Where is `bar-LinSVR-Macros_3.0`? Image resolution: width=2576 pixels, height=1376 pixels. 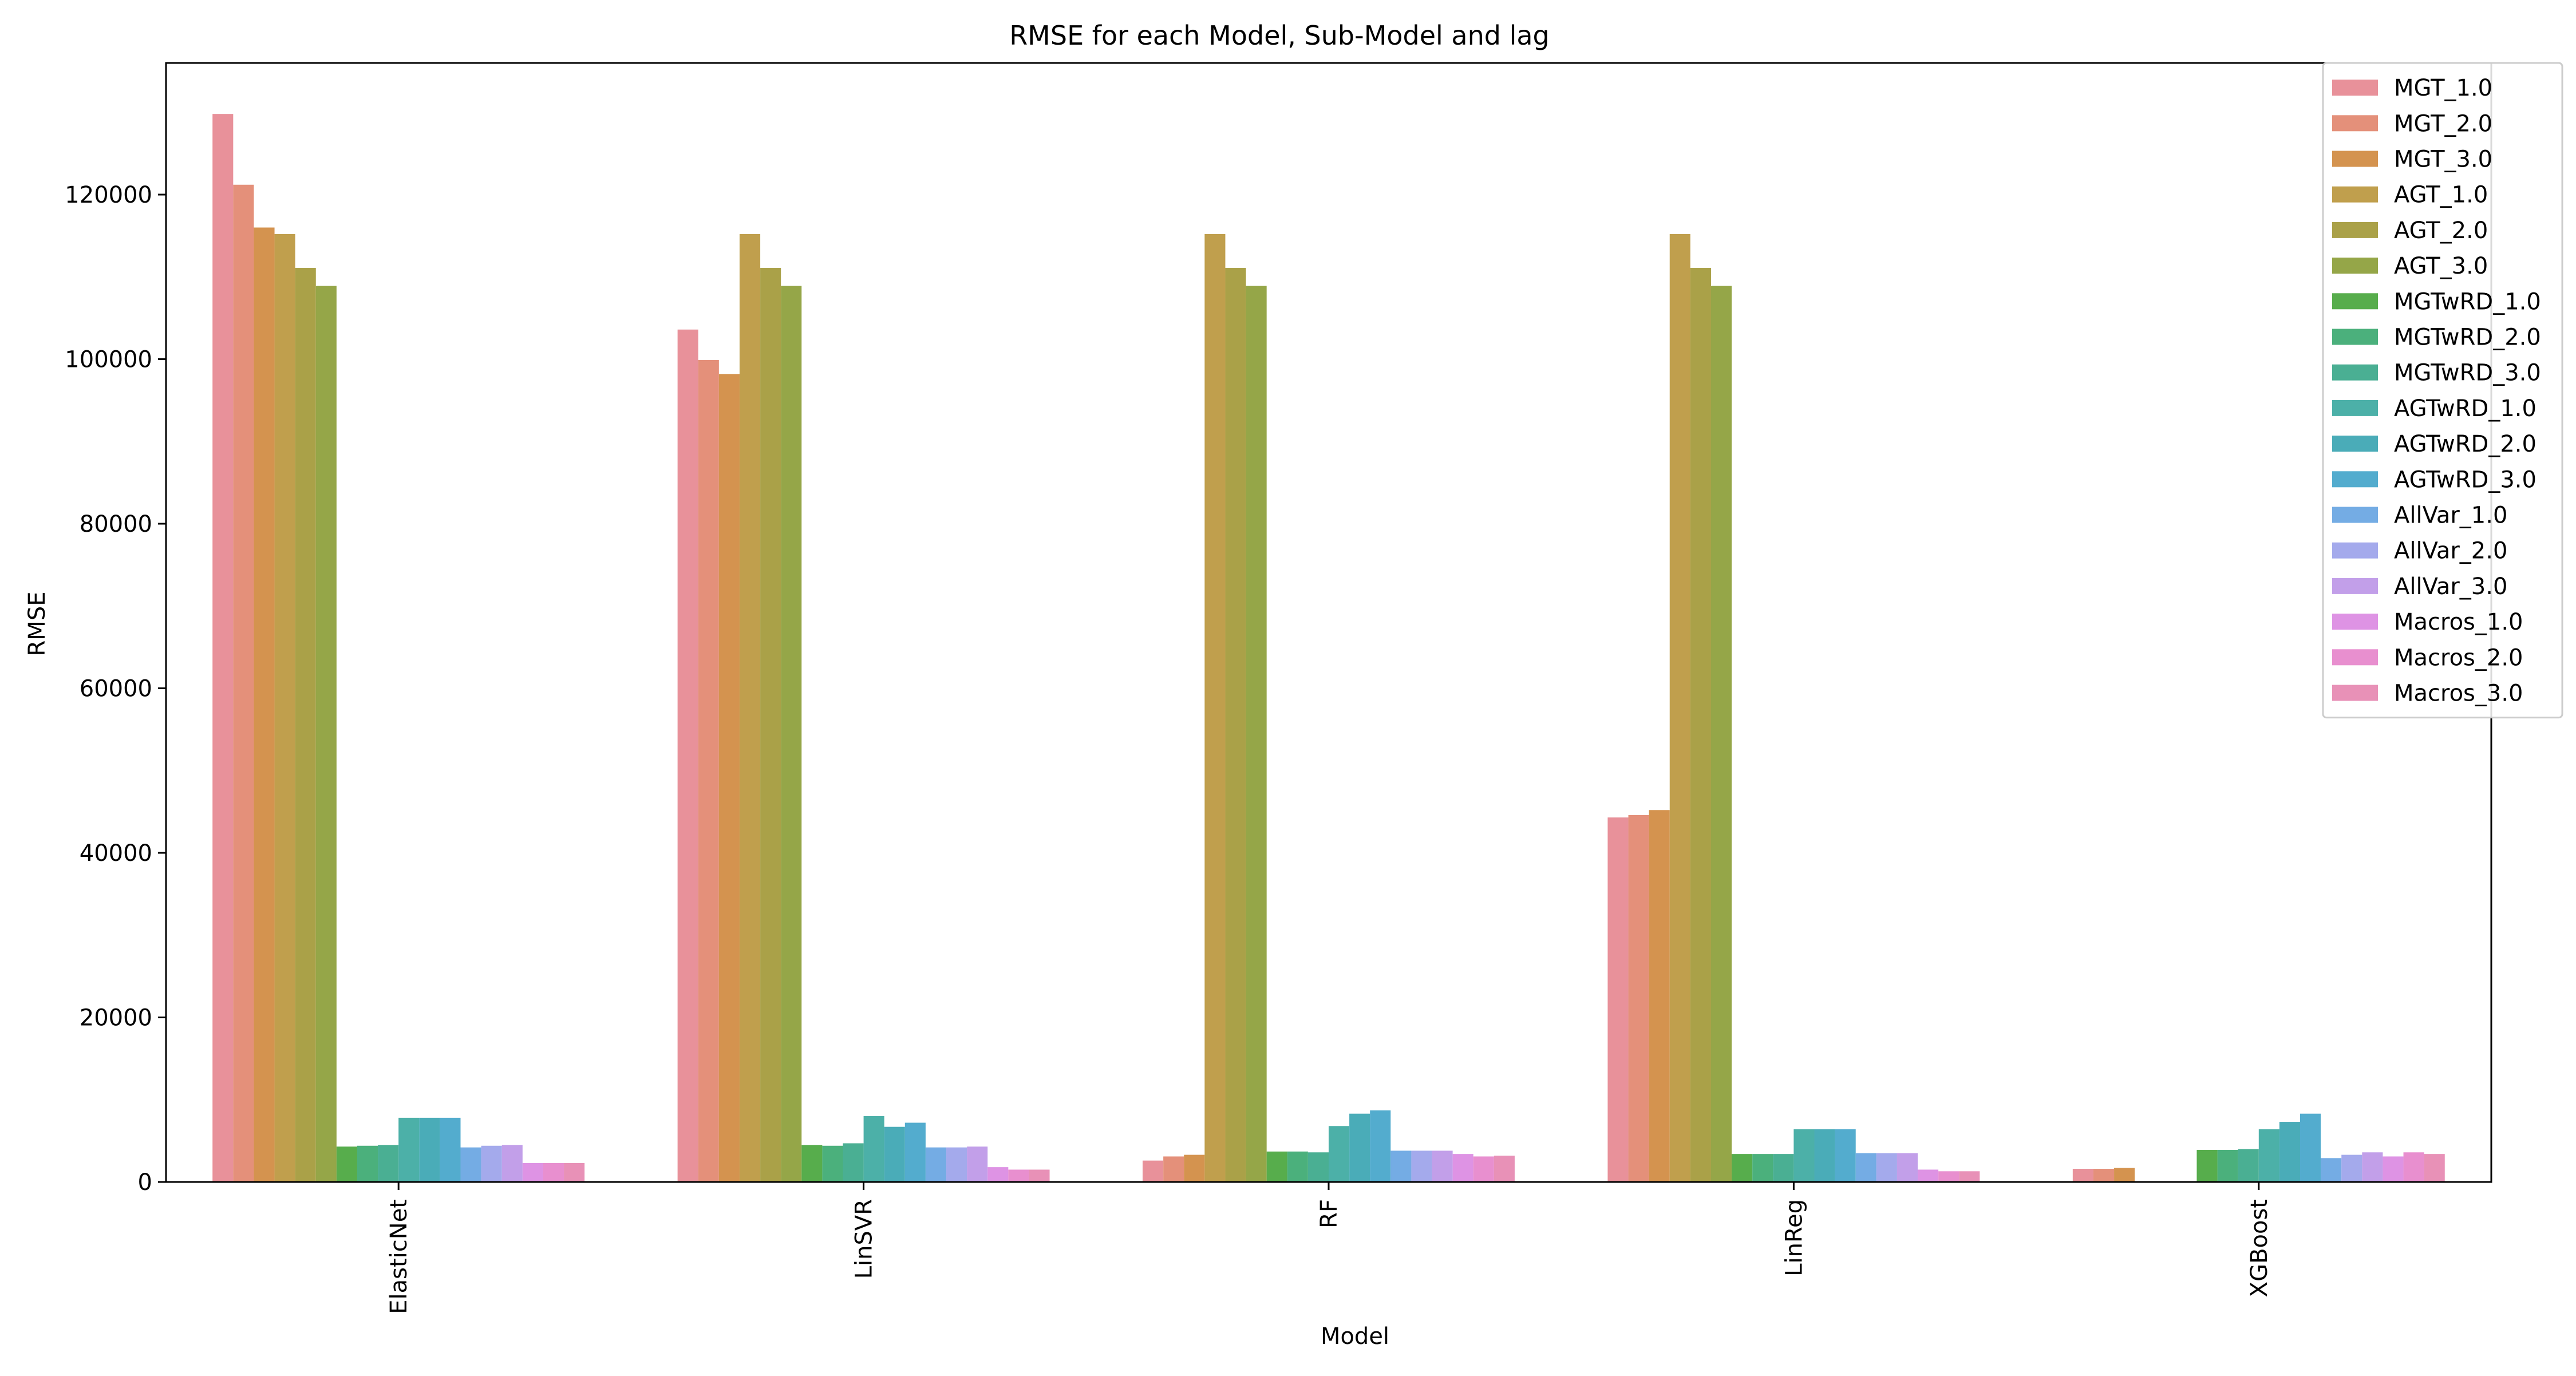
bar-LinSVR-Macros_3.0 is located at coordinates (1039, 1176).